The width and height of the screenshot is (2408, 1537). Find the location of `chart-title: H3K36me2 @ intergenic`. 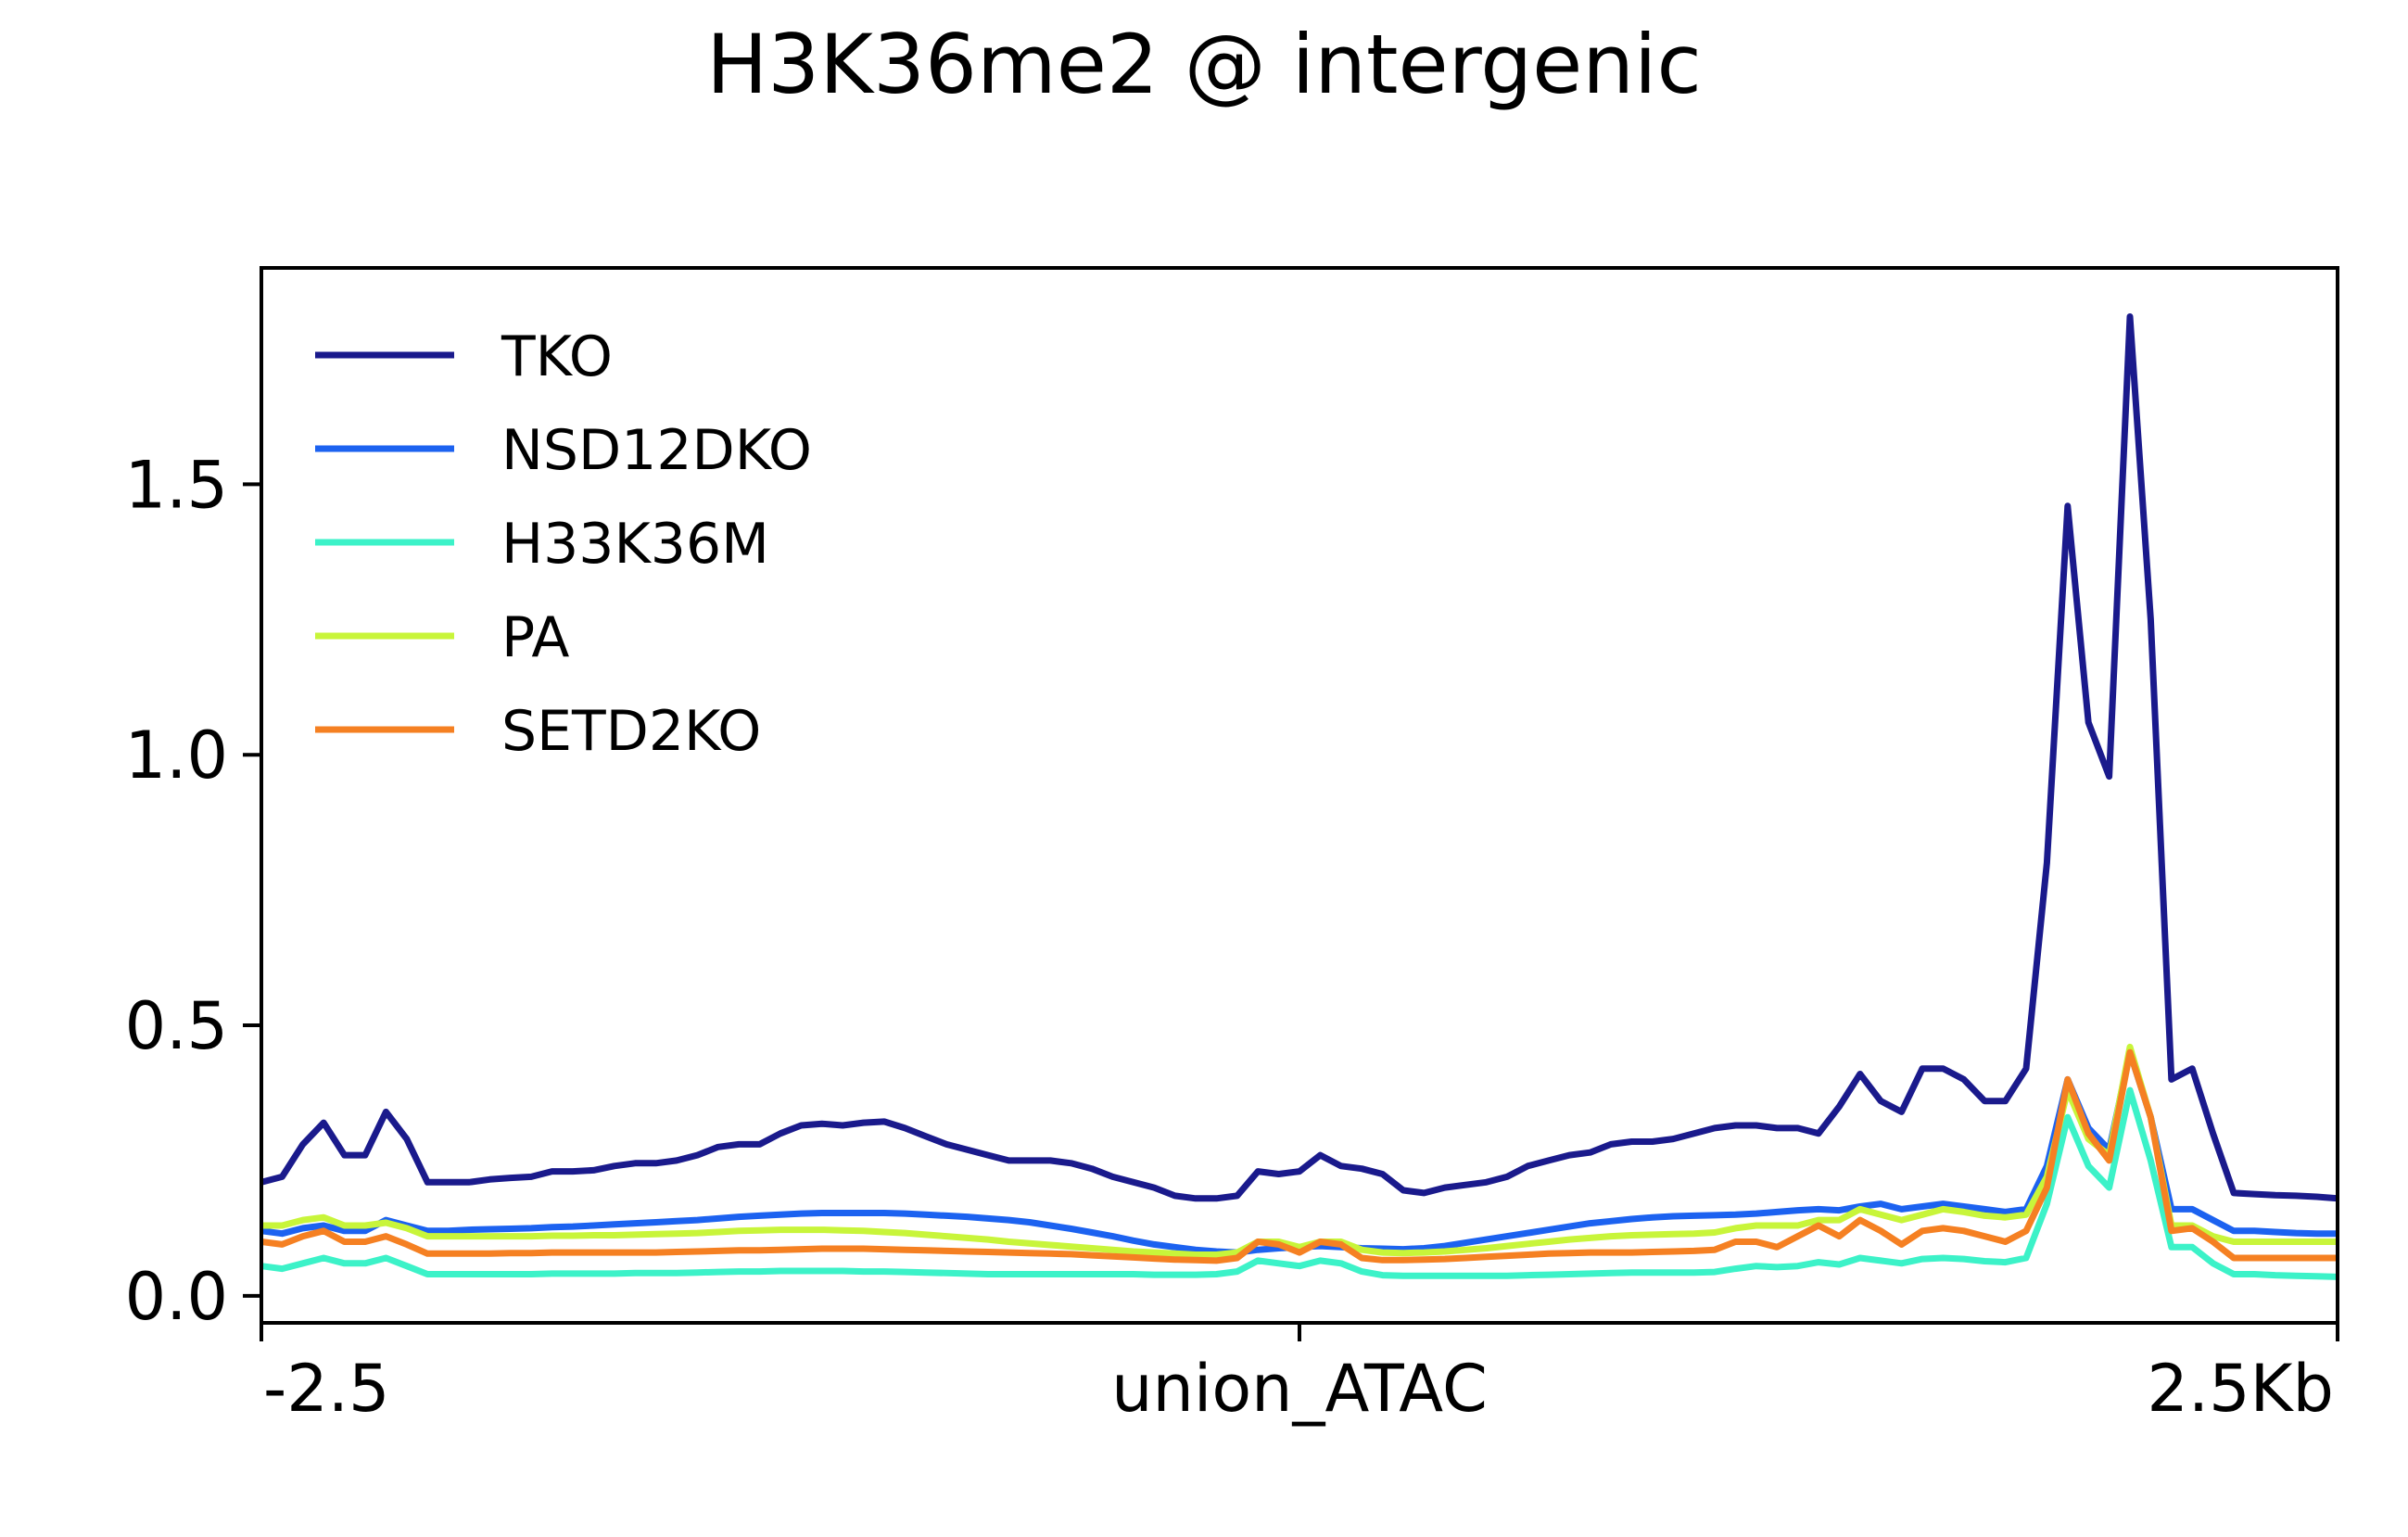

chart-title: H3K36me2 @ intergenic is located at coordinates (1204, 64).